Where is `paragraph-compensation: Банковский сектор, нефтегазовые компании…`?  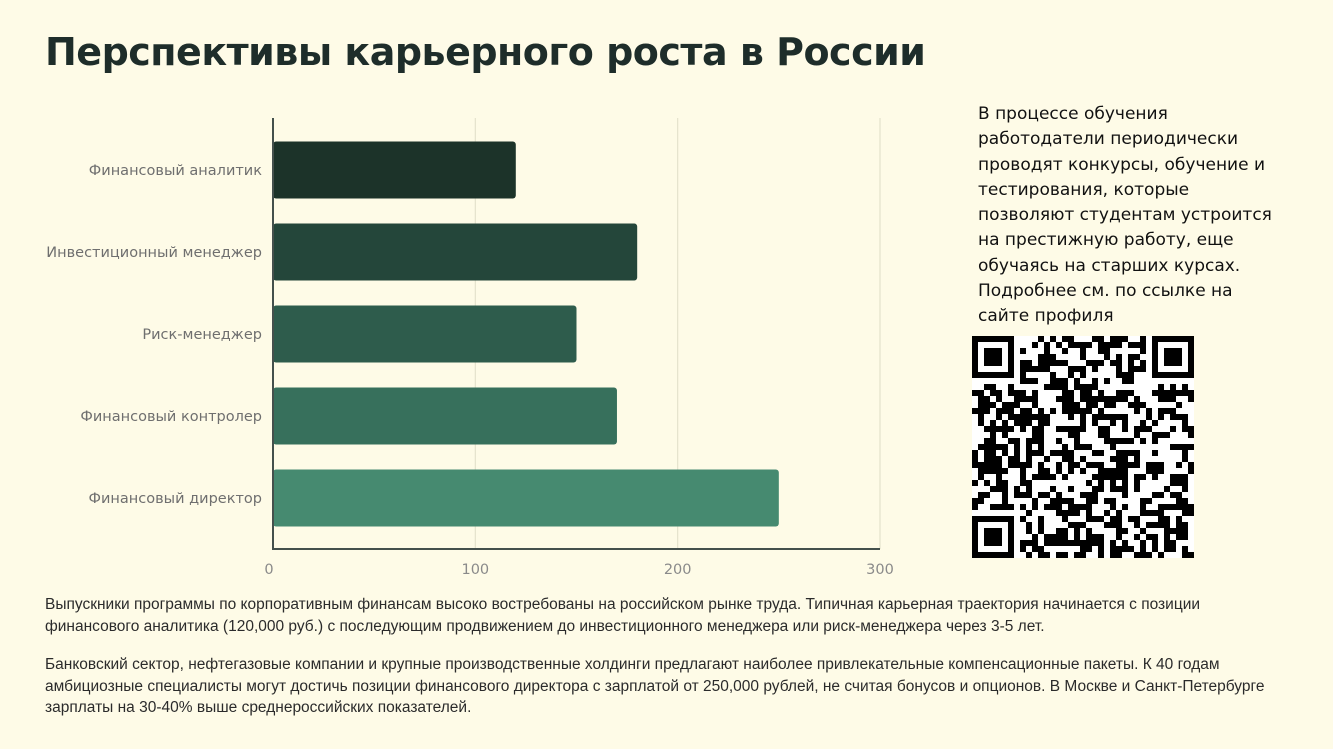 paragraph-compensation: Банковский сектор, нефтегазовые компании… is located at coordinates (655, 686).